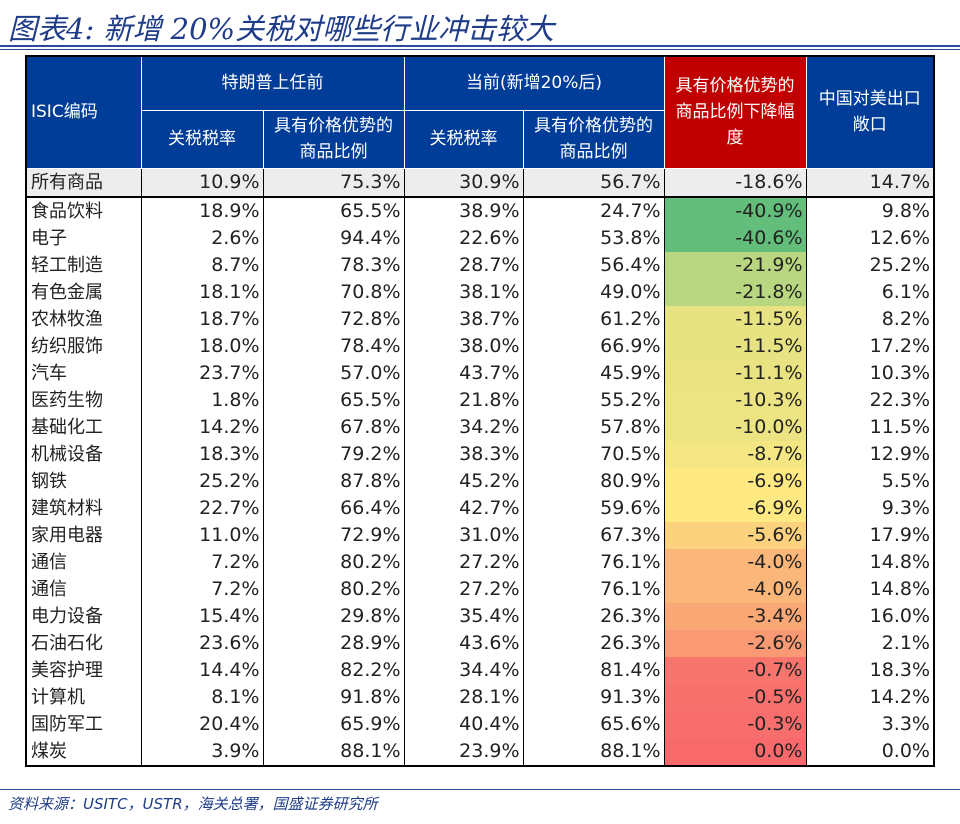 Image resolution: width=960 pixels, height=824 pixels. I want to click on share-before-cell: 65.5%, so click(333, 210).